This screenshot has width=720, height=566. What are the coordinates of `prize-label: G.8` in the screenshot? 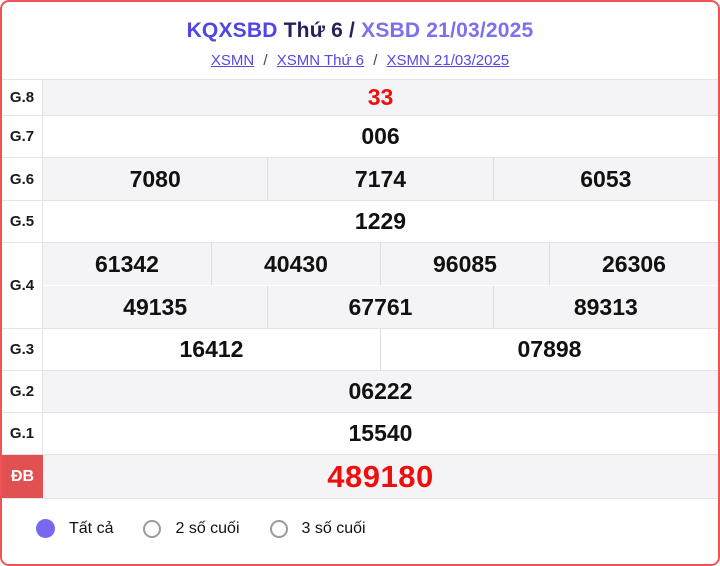 It's located at (22, 97).